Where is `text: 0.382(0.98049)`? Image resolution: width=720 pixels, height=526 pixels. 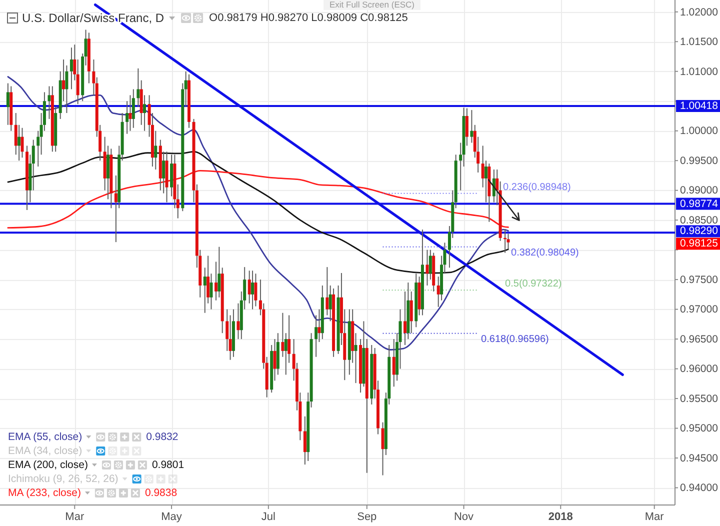
text: 0.382(0.98049) is located at coordinates (545, 252).